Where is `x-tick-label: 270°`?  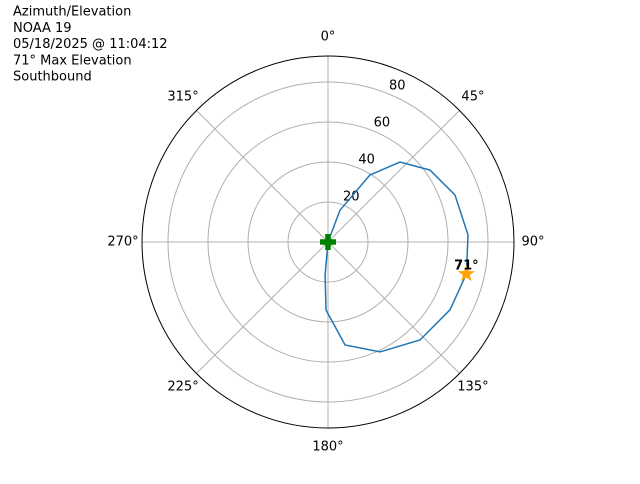 x-tick-label: 270° is located at coordinates (122, 242).